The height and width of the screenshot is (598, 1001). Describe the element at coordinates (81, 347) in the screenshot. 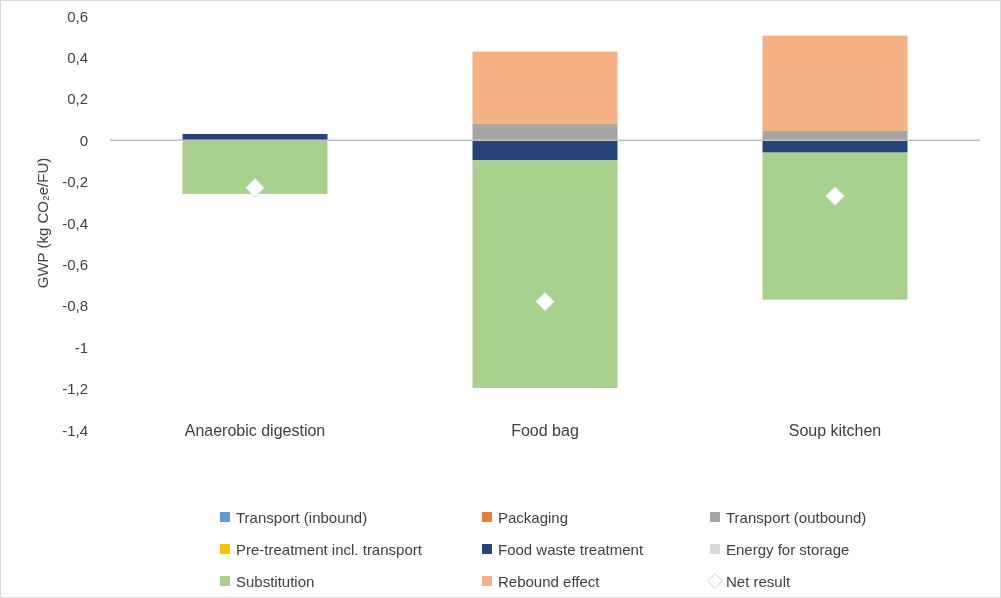

I see `y-tick-label: -1` at that location.